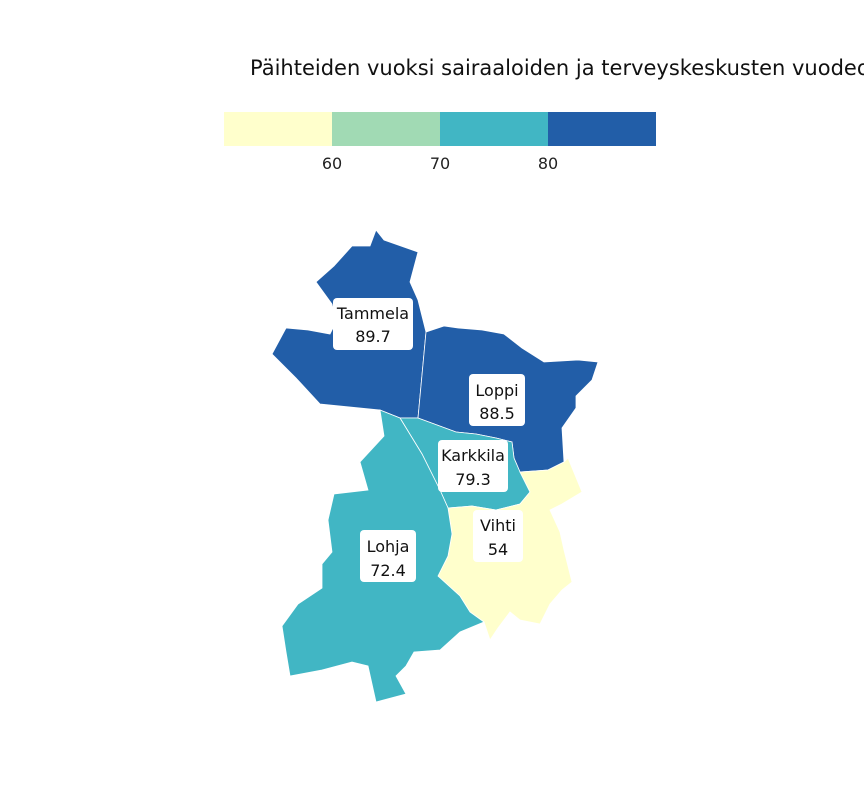 The height and width of the screenshot is (792, 864). Describe the element at coordinates (440, 163) in the screenshot. I see `legend-tick: 70` at that location.